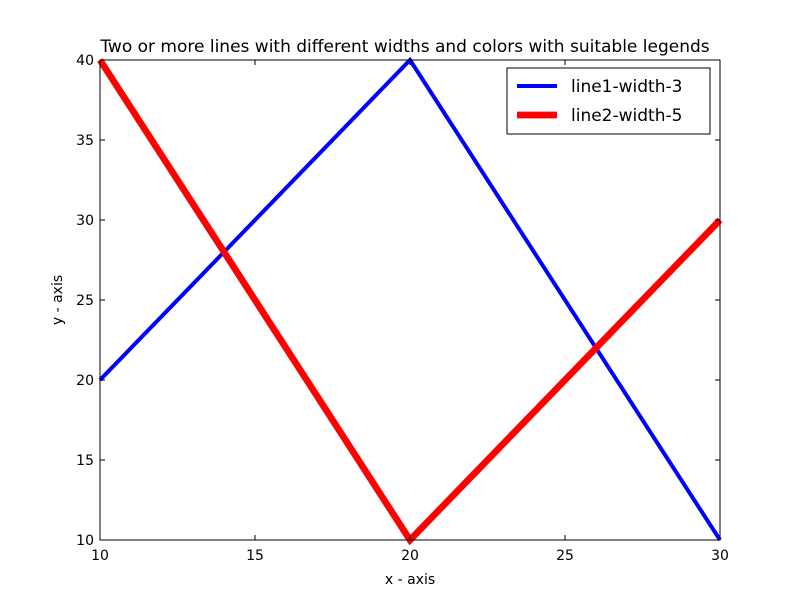 The width and height of the screenshot is (800, 600). Describe the element at coordinates (85, 61) in the screenshot. I see `y-tick-label: 40` at that location.